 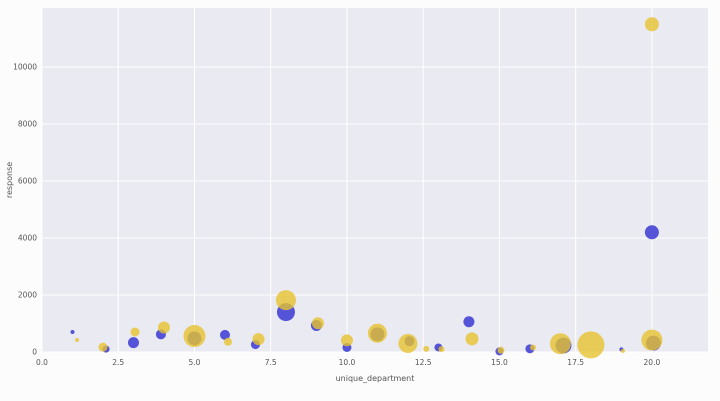 I want to click on y-axis-label: response, so click(x=9, y=180).